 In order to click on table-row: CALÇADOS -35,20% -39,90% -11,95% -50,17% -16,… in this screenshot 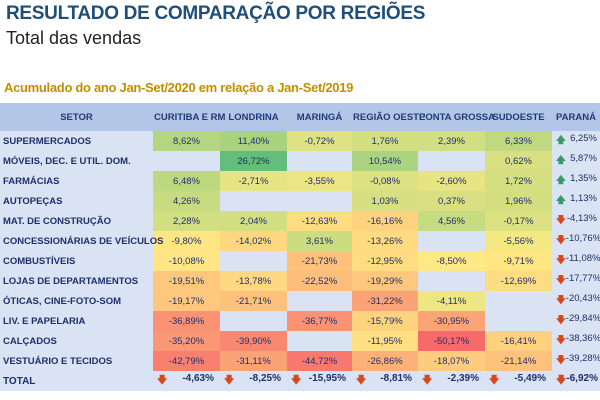, I will do `click(300, 341)`.